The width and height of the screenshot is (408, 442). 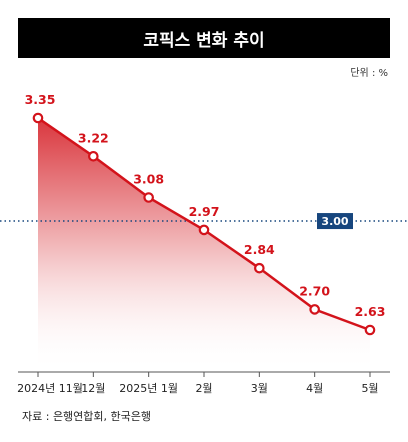 I want to click on source-note: 자료 : 은행연합회, 한국은행, so click(x=87, y=416).